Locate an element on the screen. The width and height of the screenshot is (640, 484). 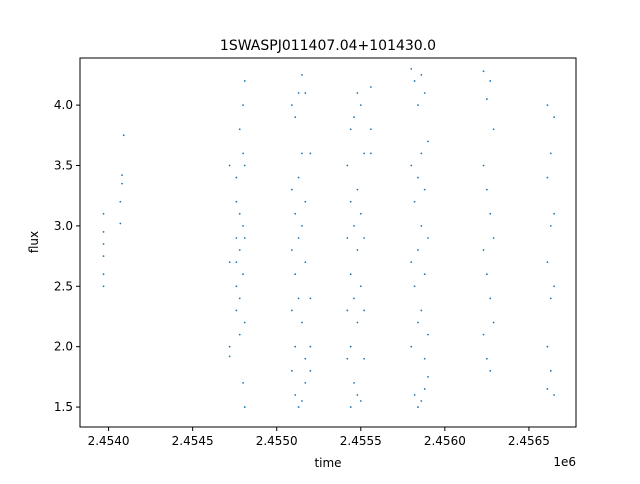
x-tick-label: 2.4550 is located at coordinates (277, 441).